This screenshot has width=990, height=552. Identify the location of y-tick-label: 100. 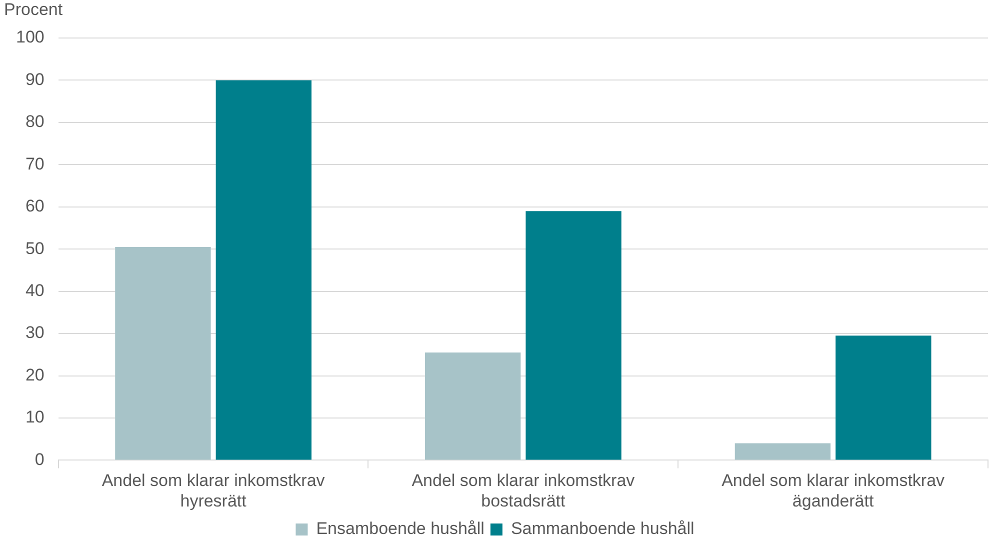
(30, 37).